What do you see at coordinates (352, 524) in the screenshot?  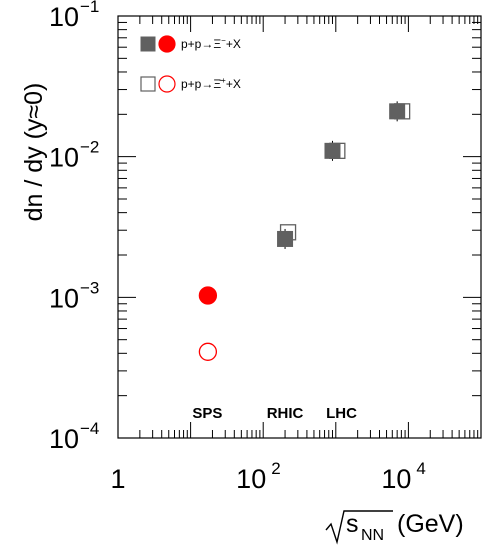 I see `x-axis-title-base: s` at bounding box center [352, 524].